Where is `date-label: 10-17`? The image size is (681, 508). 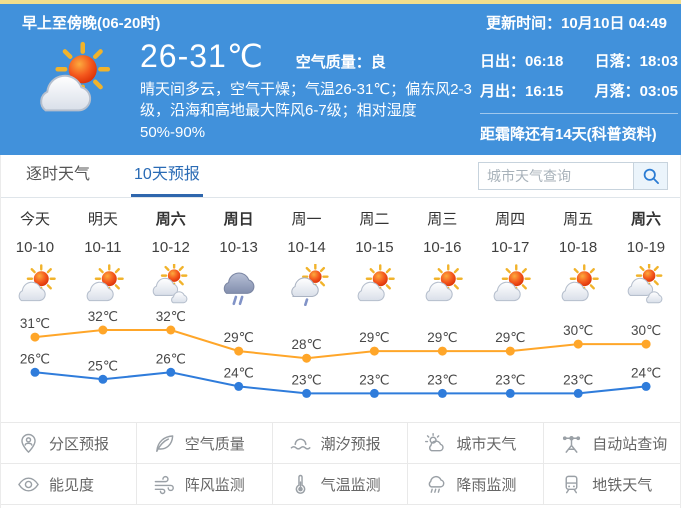
date-label: 10-17 is located at coordinates (510, 247).